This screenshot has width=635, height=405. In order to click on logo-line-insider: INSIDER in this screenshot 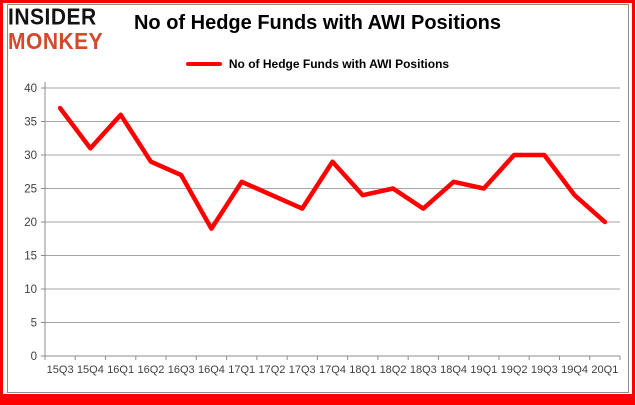, I will do `click(52, 17)`.